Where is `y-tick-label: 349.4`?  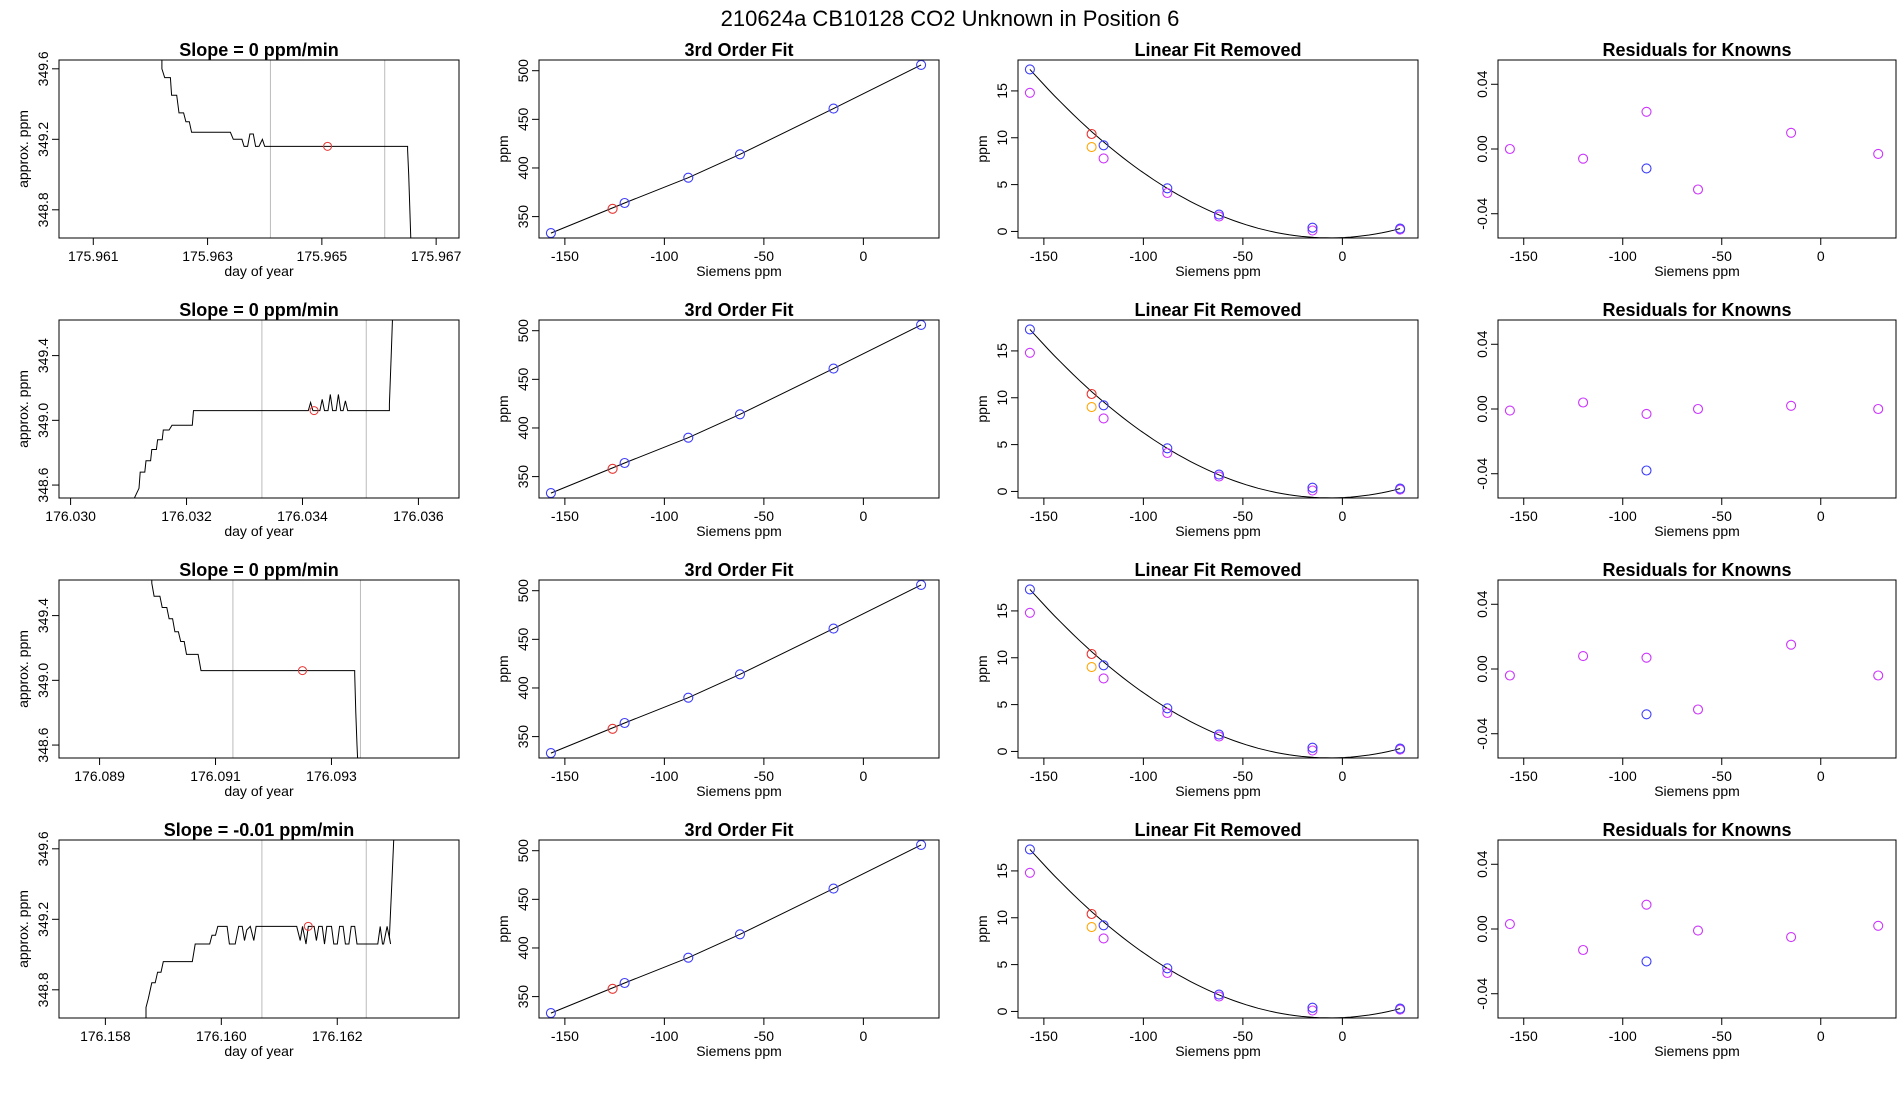
y-tick-label: 349.4 is located at coordinates (43, 615).